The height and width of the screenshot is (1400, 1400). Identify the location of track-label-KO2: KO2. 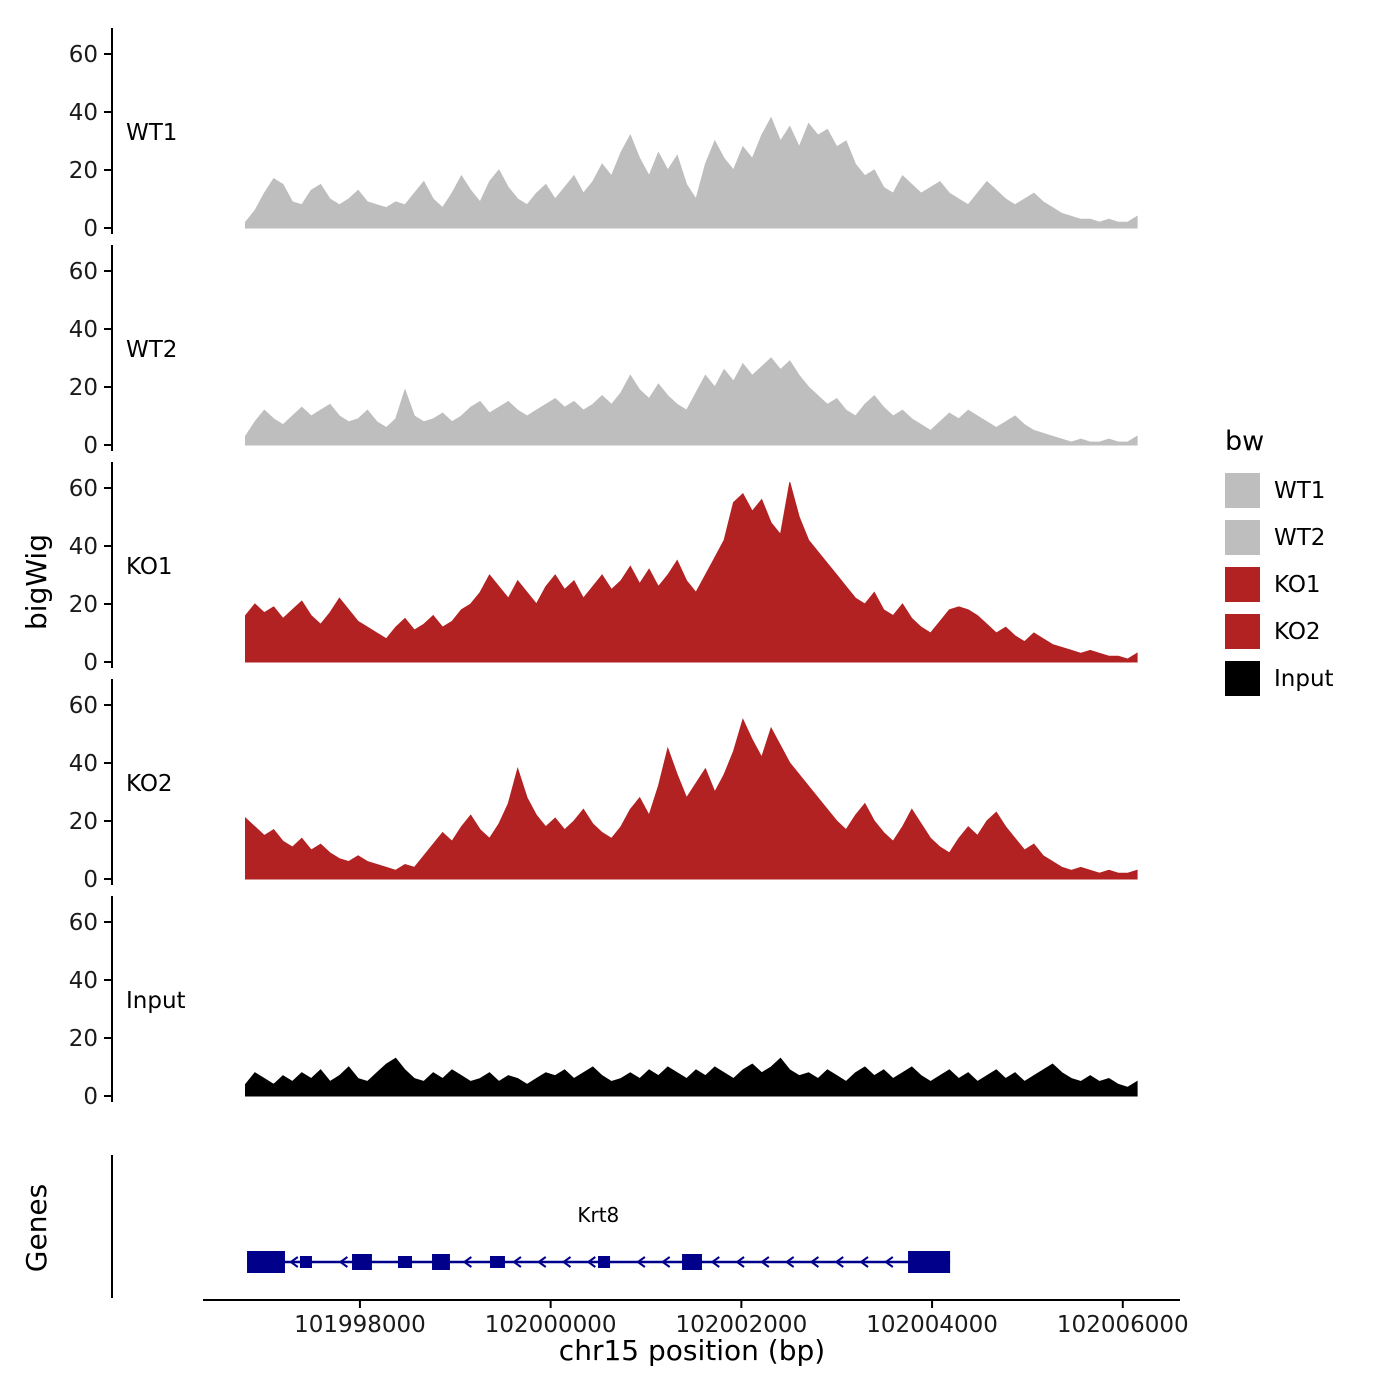
(149, 784).